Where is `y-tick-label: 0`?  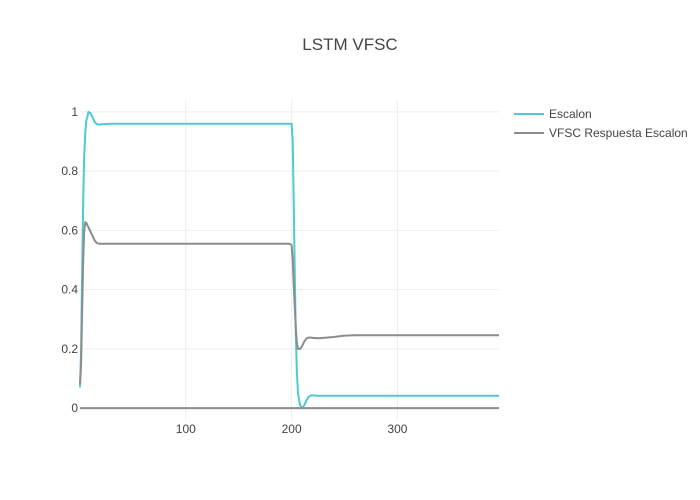 y-tick-label: 0 is located at coordinates (74, 408).